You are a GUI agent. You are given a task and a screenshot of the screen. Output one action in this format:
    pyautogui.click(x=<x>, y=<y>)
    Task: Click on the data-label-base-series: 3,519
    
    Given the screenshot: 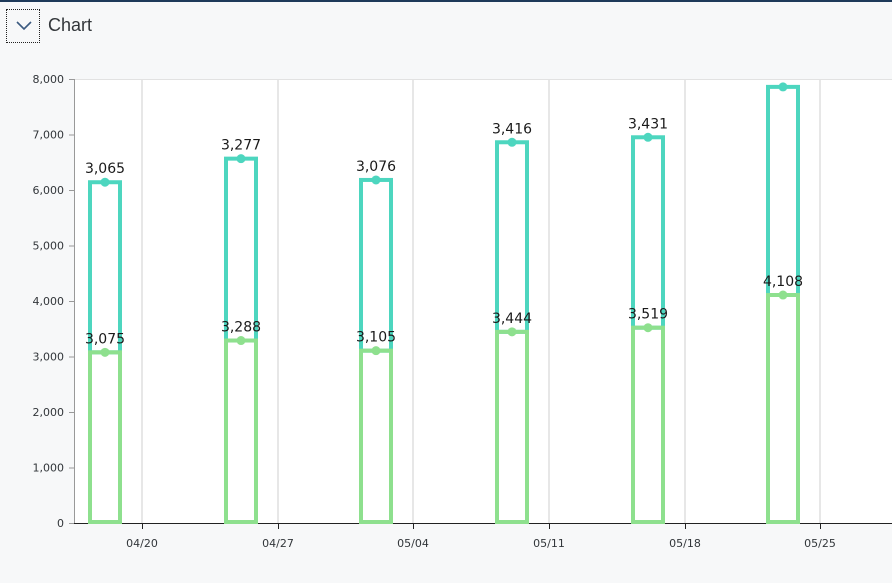 What is the action you would take?
    pyautogui.click(x=648, y=315)
    